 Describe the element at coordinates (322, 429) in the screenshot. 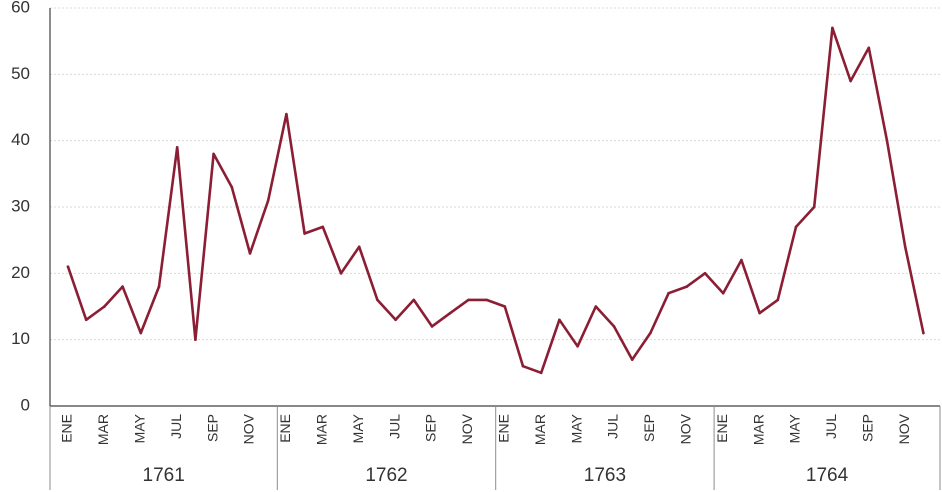

I see `x-tick-label-1762-MAR: MAR` at that location.